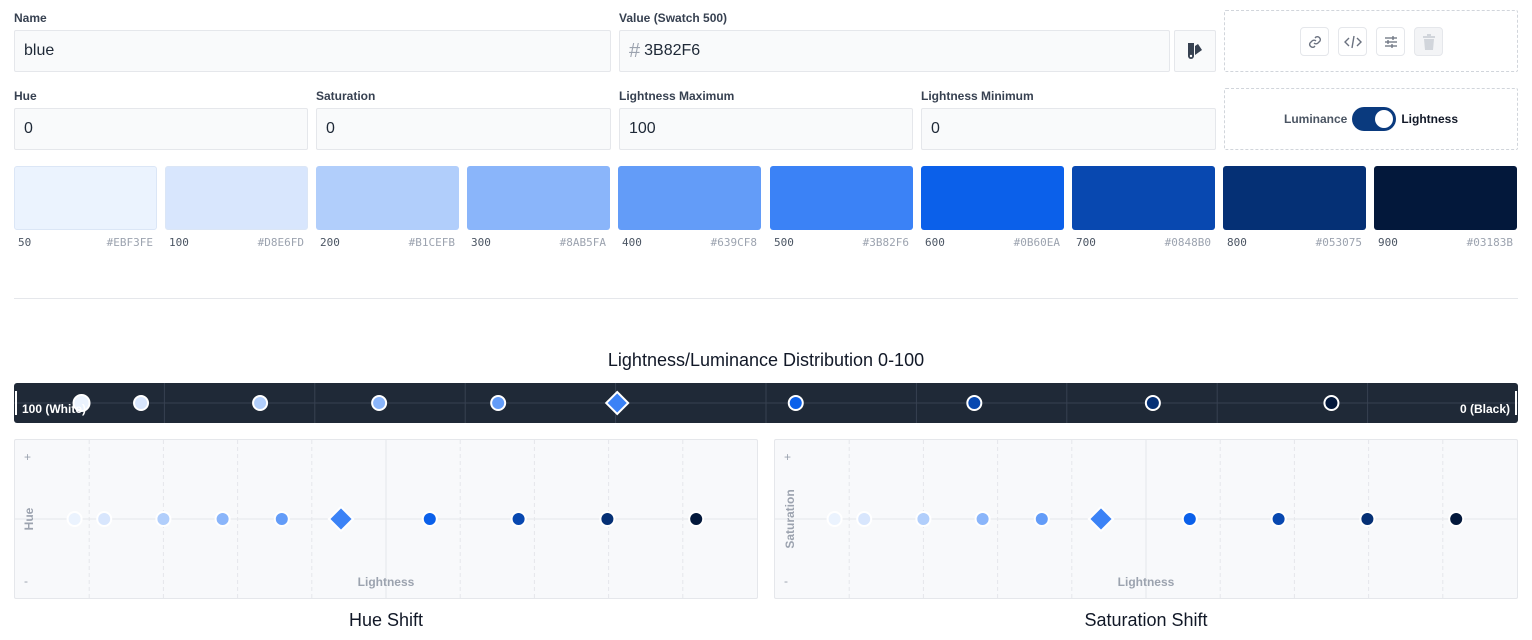 The height and width of the screenshot is (640, 1532). I want to click on hue-x-axis-label: Lightness, so click(386, 582).